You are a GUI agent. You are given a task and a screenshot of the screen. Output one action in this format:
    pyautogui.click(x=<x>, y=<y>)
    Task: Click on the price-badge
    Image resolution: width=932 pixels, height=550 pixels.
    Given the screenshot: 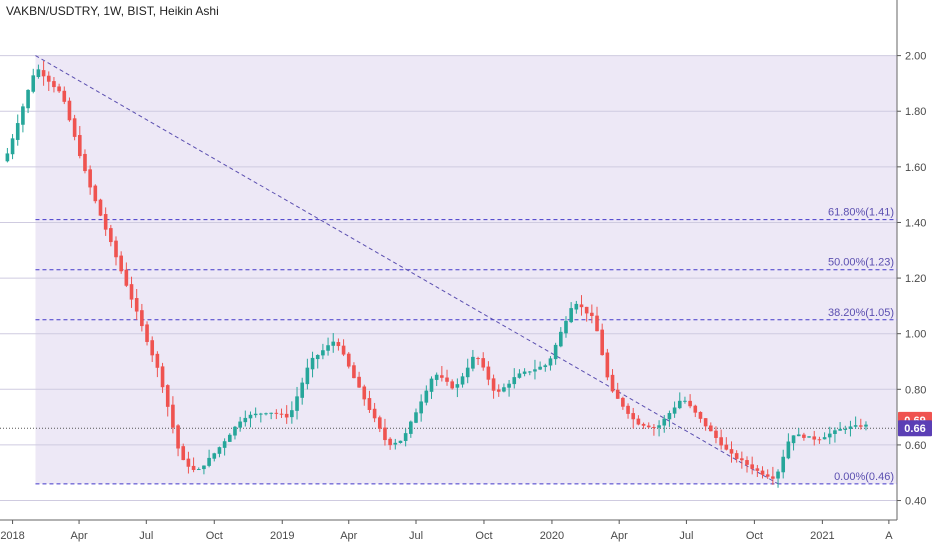 What is the action you would take?
    pyautogui.click(x=915, y=428)
    